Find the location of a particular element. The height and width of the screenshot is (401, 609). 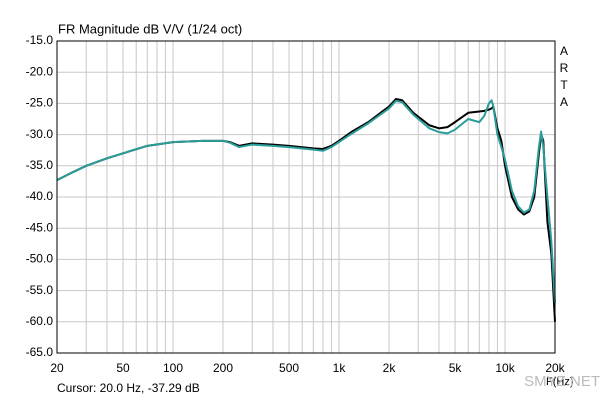

x-tick-label: 10k is located at coordinates (505, 368).